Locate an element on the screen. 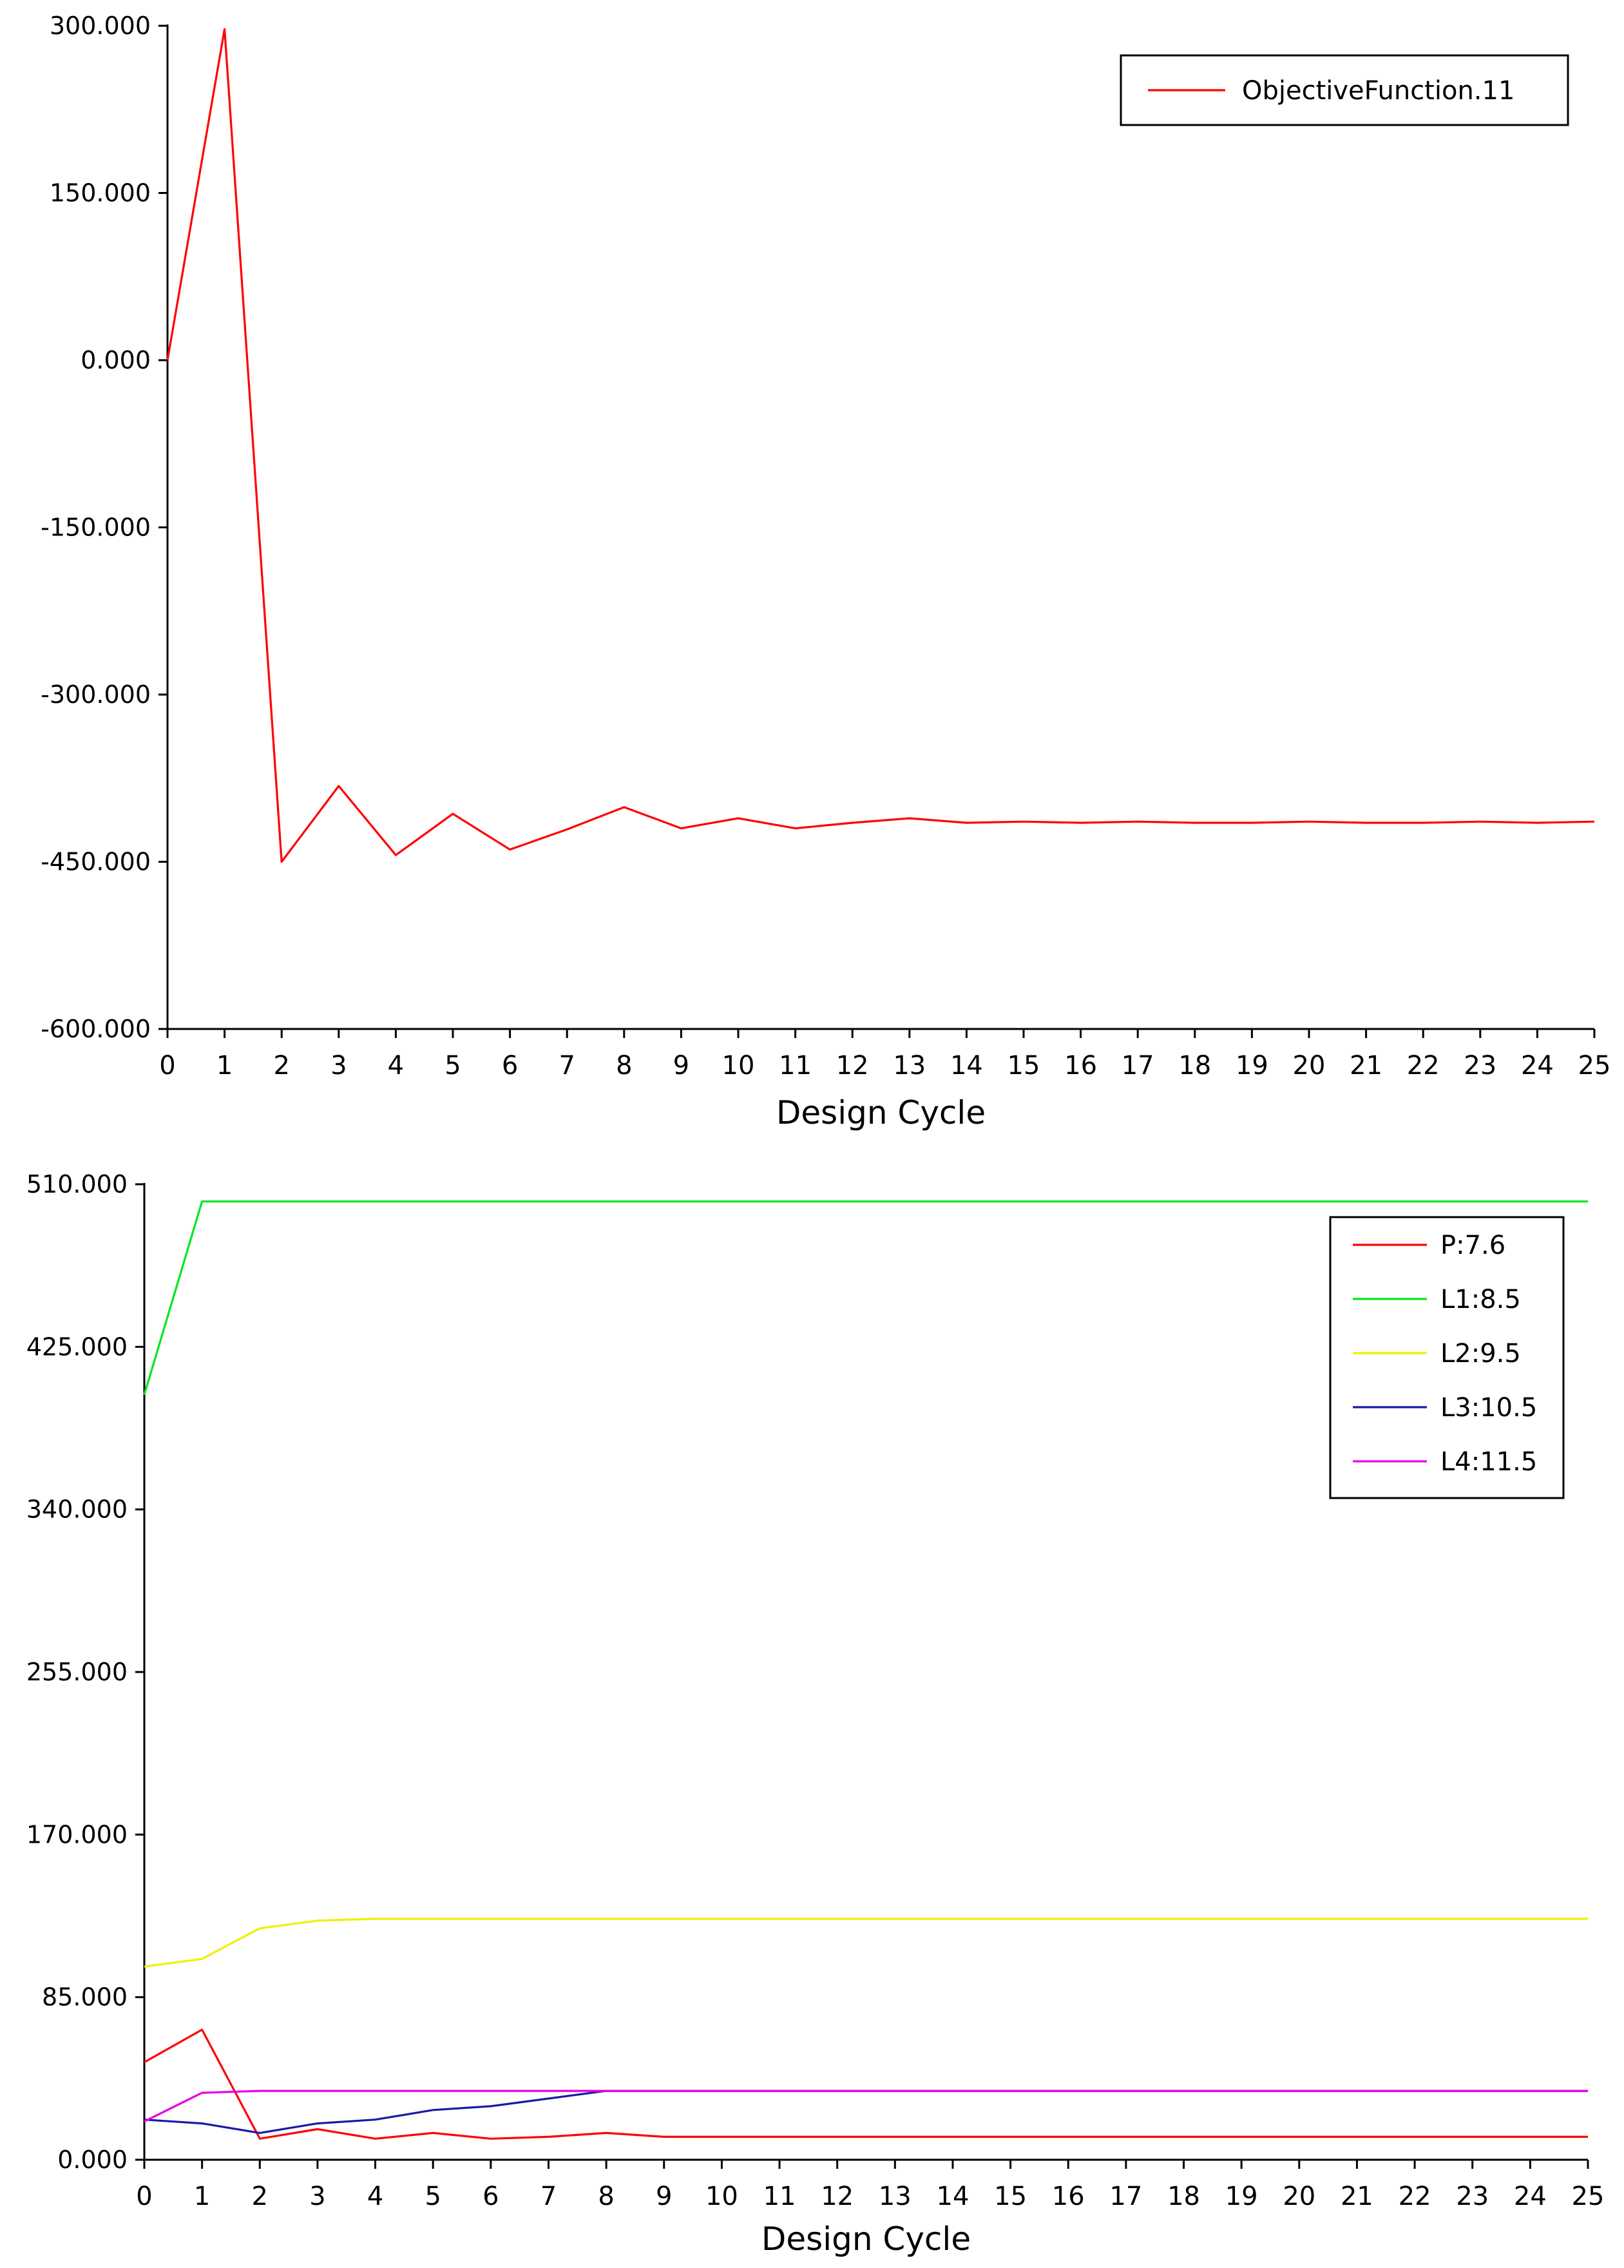  legend-box is located at coordinates (1447, 1357).